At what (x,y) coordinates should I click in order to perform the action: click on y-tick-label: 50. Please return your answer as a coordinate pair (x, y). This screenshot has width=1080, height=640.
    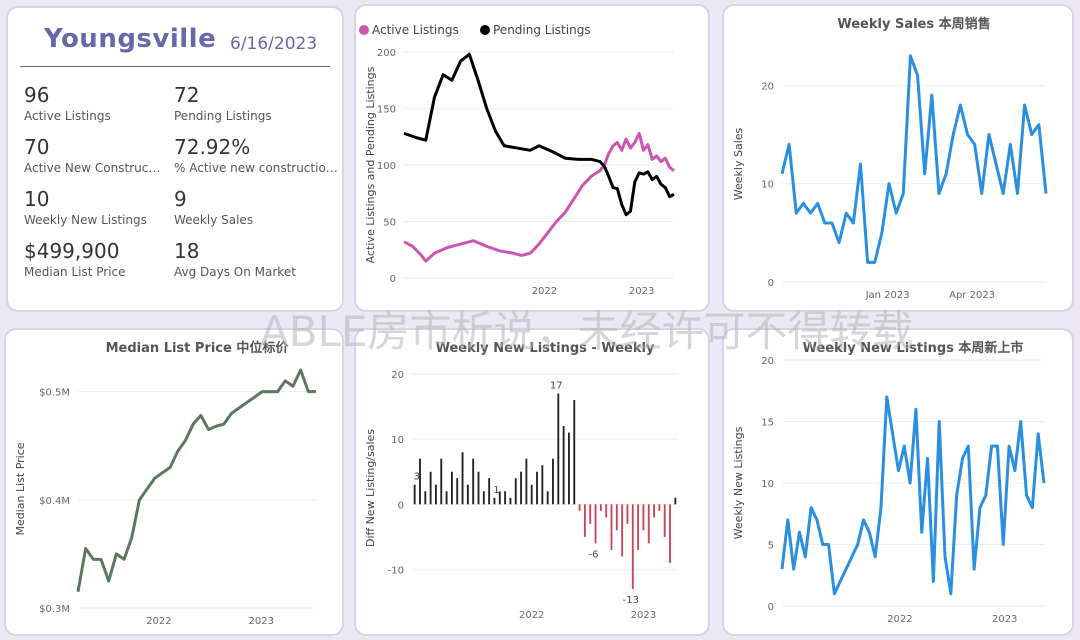
    Looking at the image, I should click on (389, 223).